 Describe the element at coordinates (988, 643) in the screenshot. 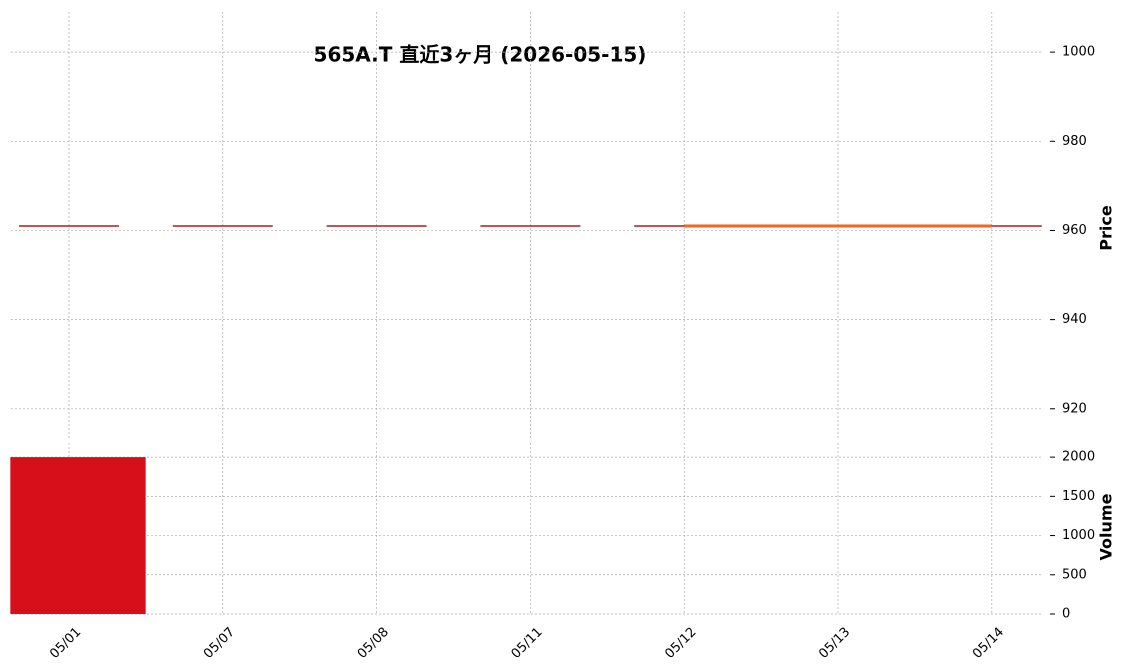

I see `x-tick-label: 05/14` at that location.